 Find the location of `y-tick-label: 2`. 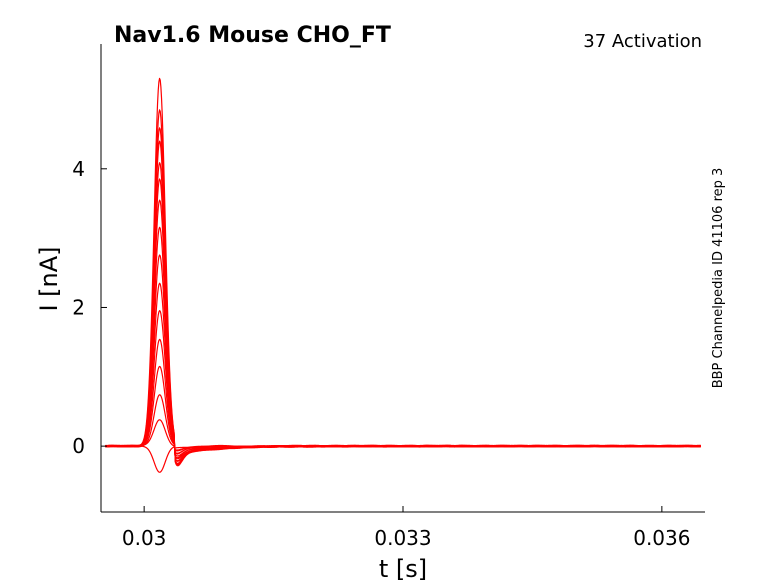

y-tick-label: 2 is located at coordinates (78, 307).